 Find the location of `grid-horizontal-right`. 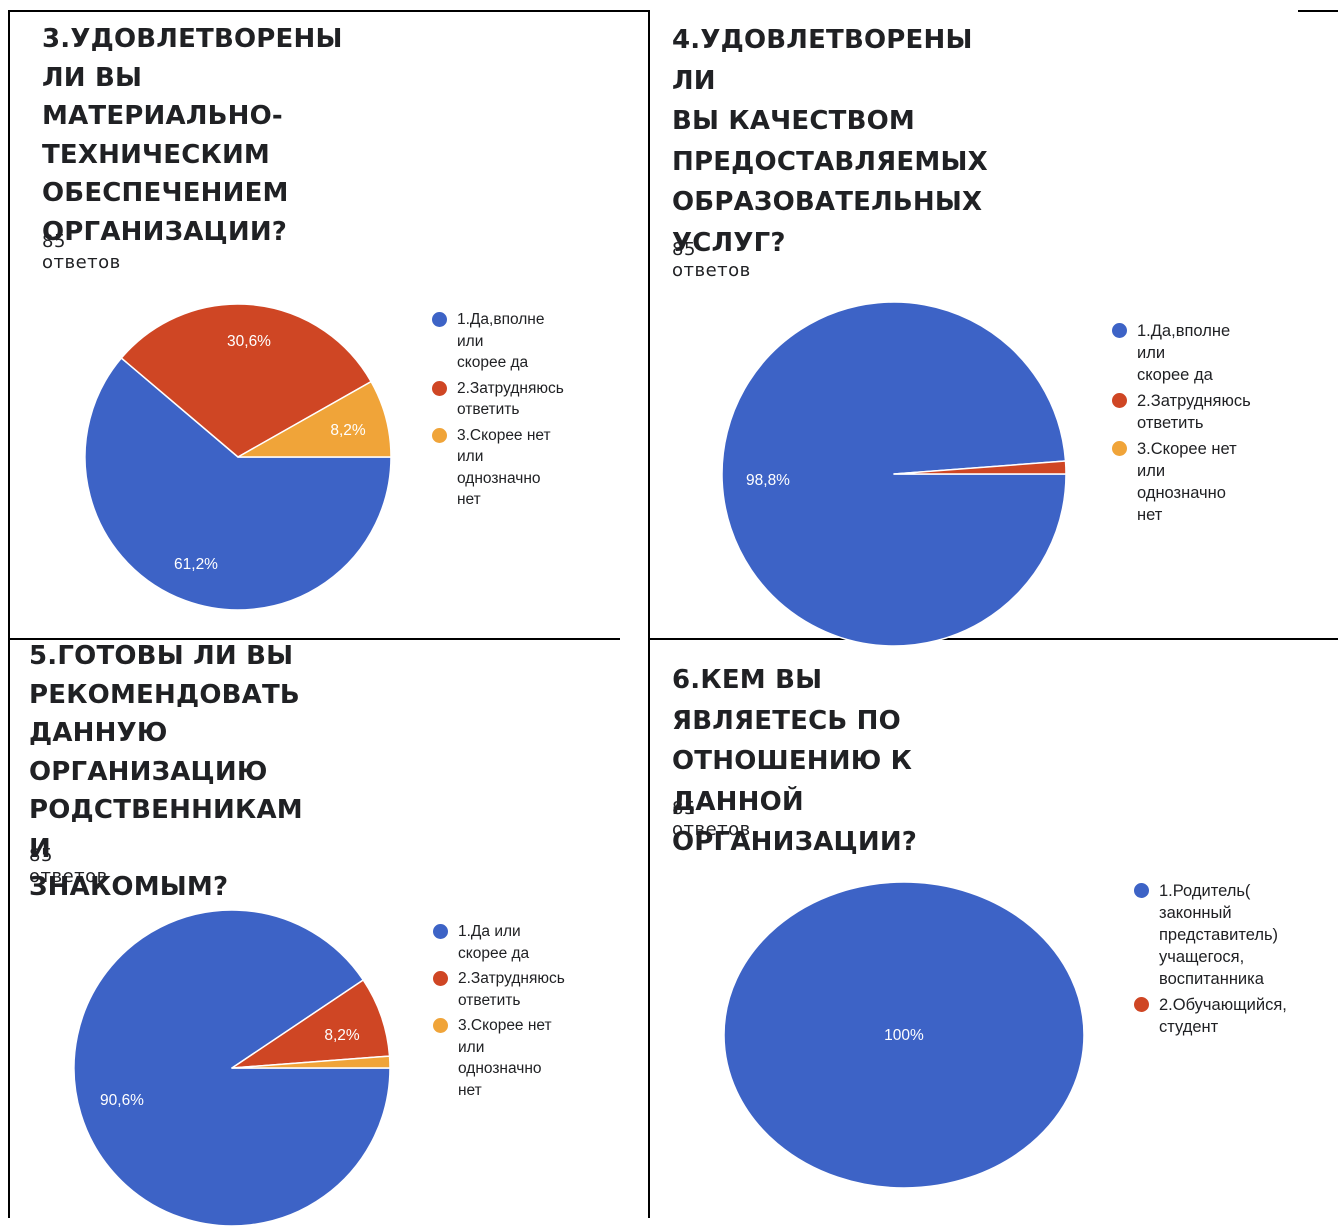

grid-horizontal-right is located at coordinates (993, 639).